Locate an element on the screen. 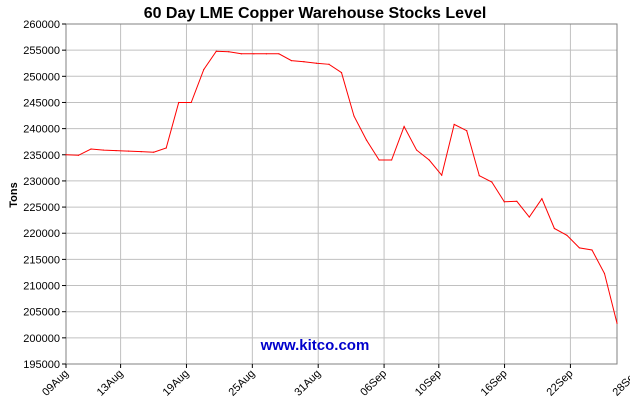 The height and width of the screenshot is (400, 630). y-tick-label: 250000 is located at coordinates (41, 77).